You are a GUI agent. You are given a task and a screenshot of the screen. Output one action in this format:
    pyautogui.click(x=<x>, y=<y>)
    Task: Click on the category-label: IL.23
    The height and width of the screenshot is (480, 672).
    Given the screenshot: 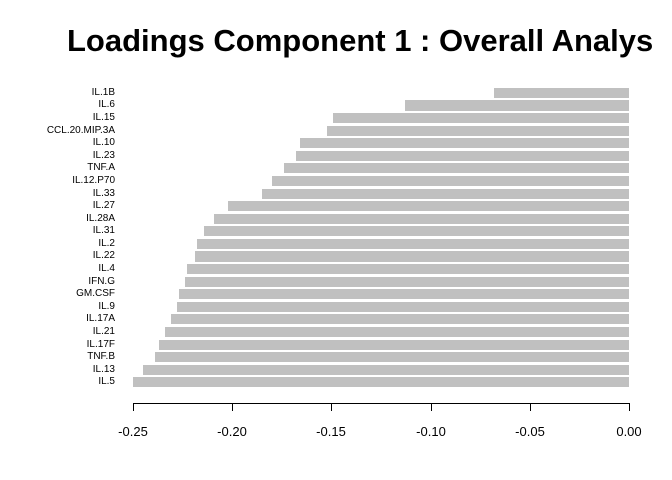 What is the action you would take?
    pyautogui.click(x=103, y=155)
    